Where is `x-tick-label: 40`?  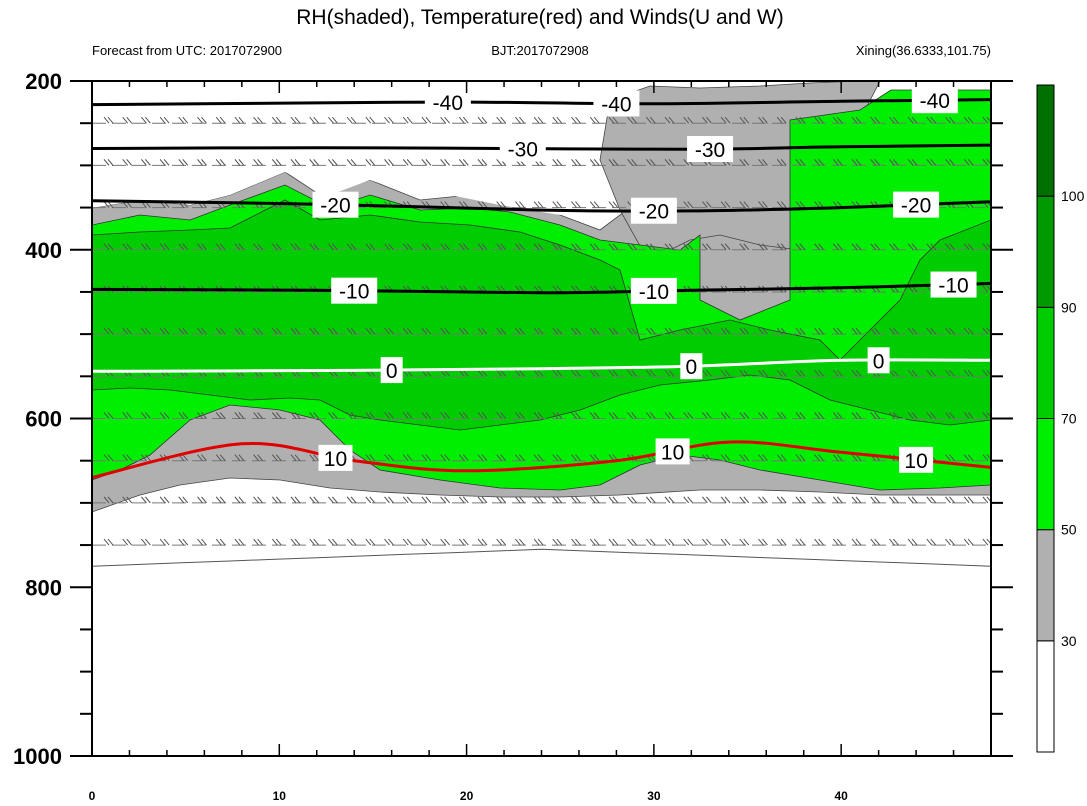
x-tick-label: 40 is located at coordinates (841, 796).